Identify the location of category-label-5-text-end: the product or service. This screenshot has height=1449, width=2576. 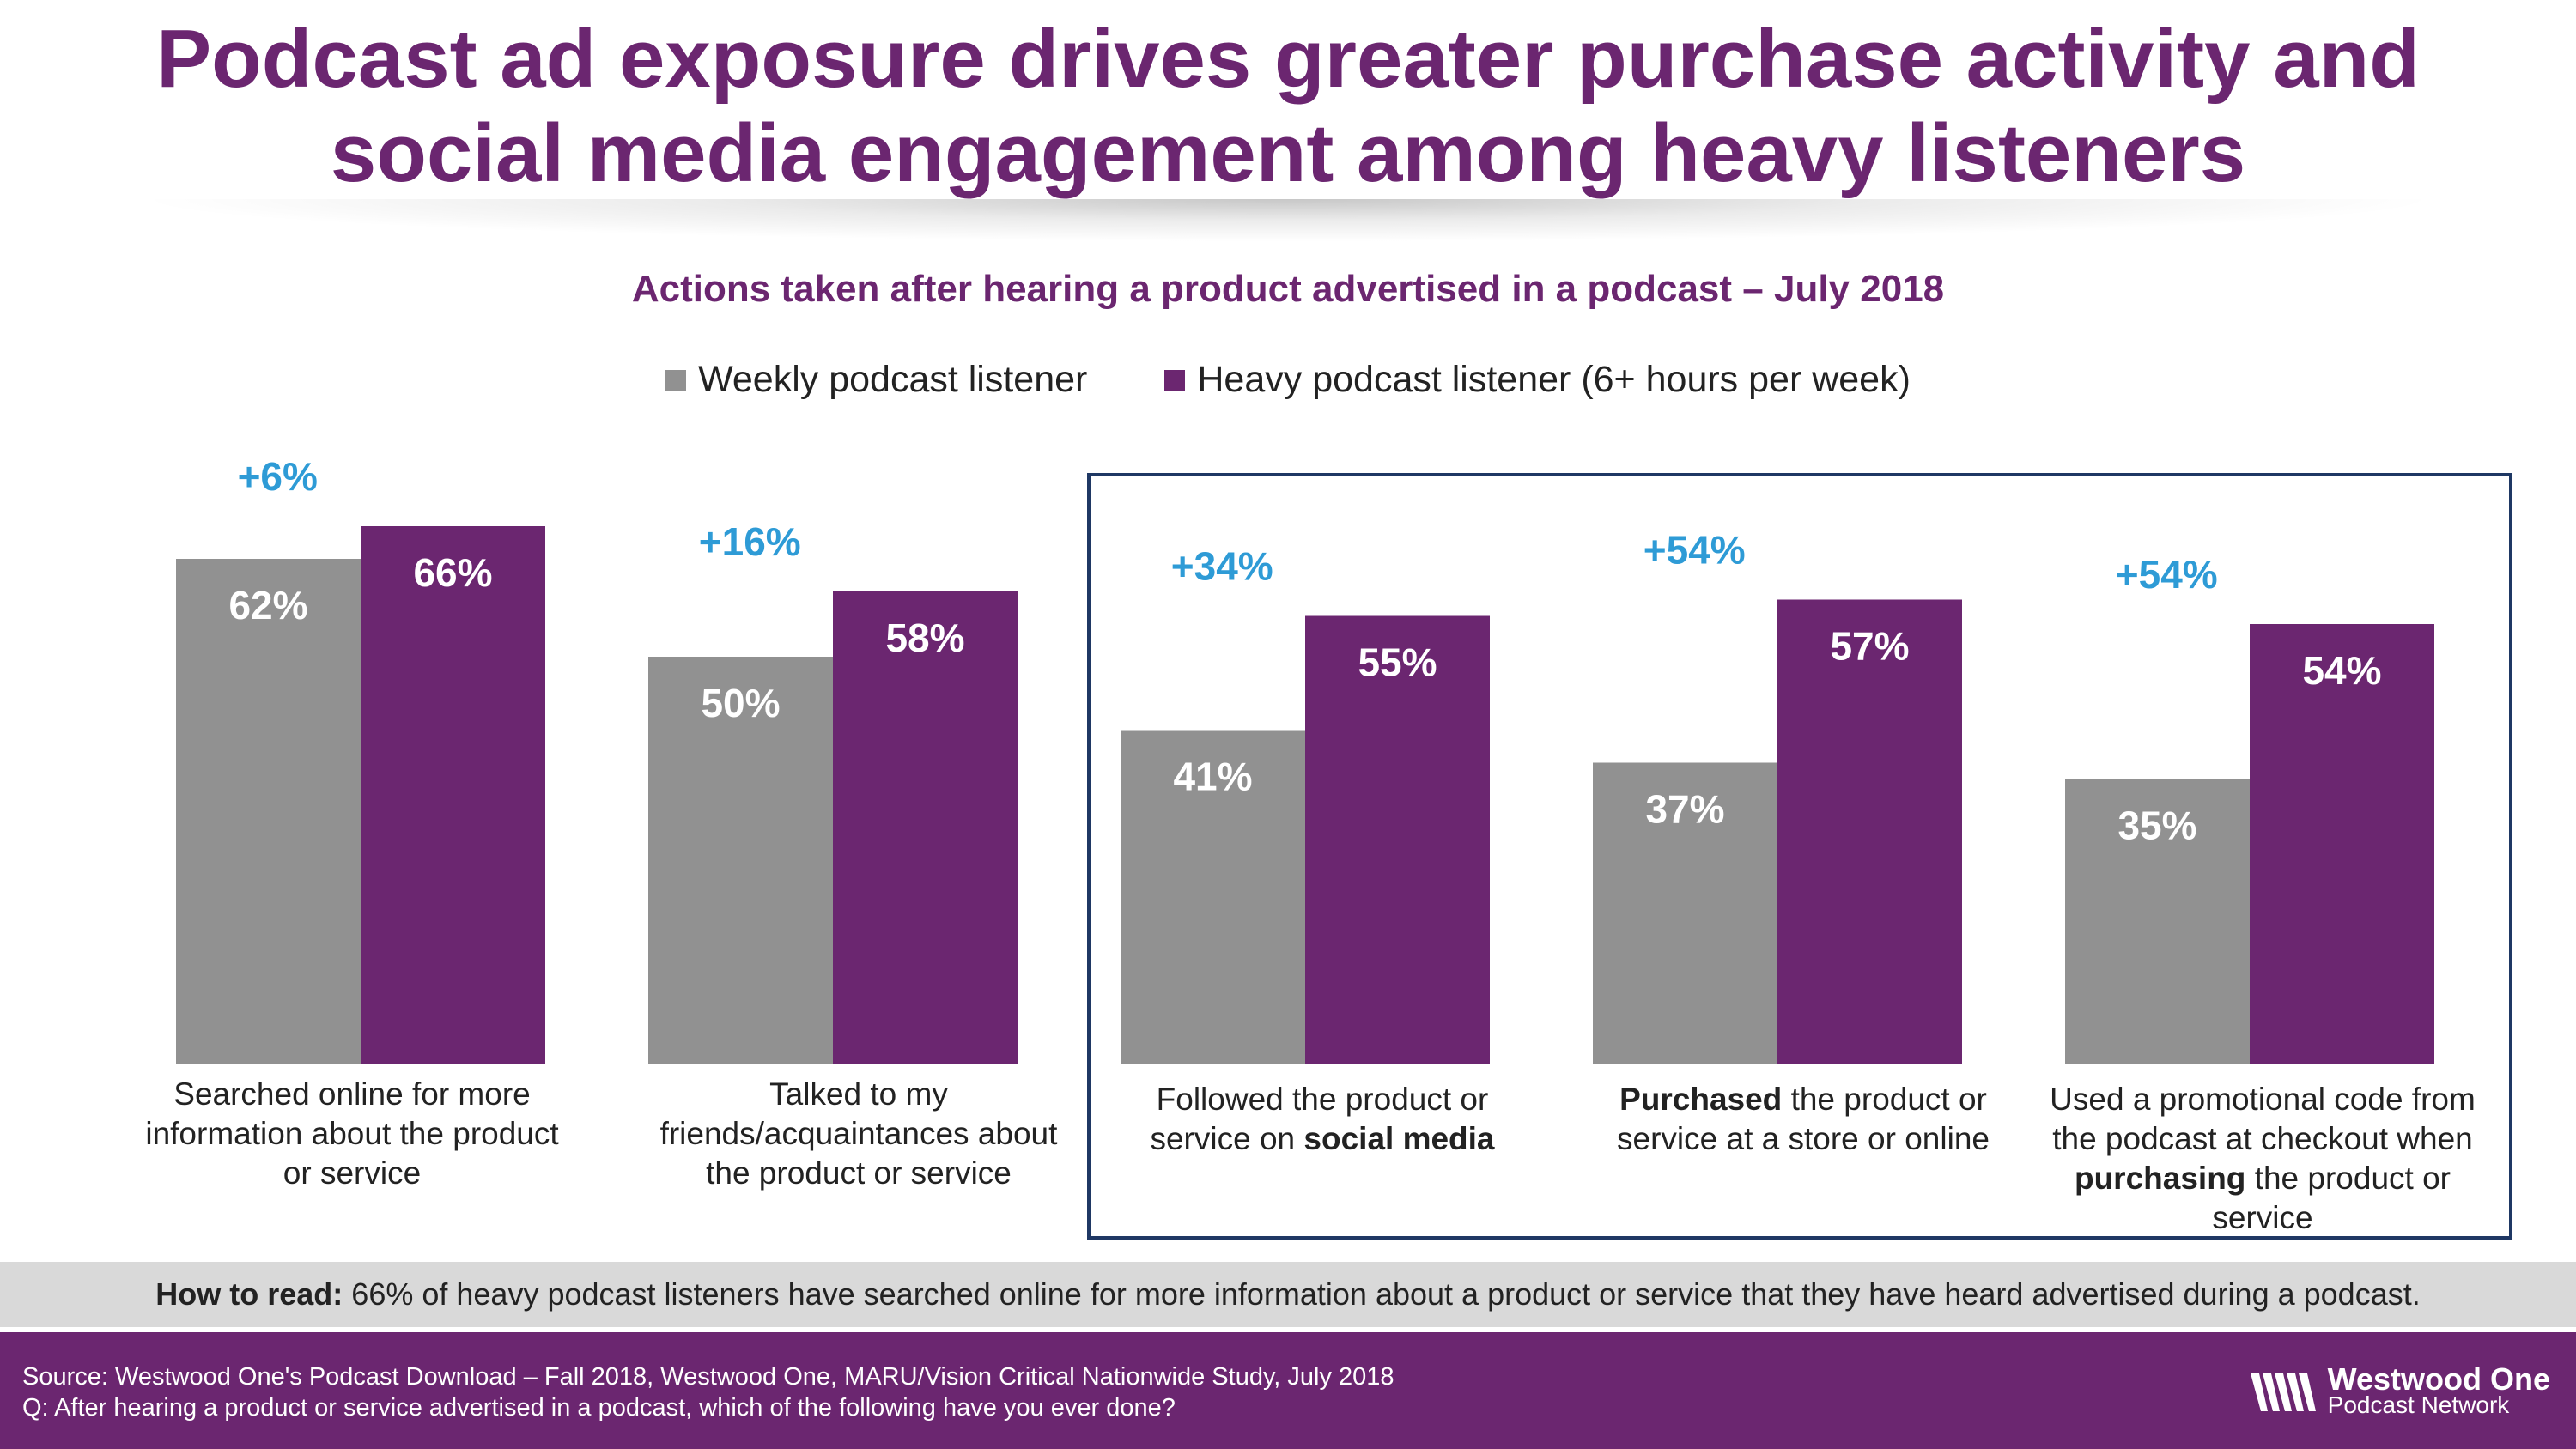
(2331, 1198).